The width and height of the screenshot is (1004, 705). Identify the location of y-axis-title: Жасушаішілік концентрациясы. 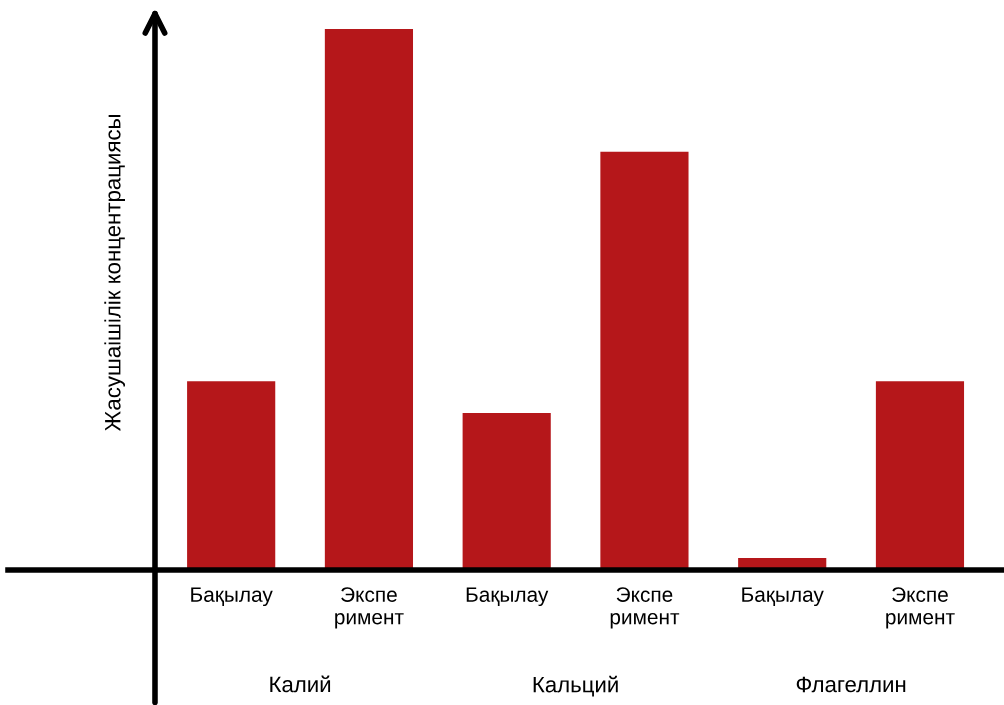
(114, 273).